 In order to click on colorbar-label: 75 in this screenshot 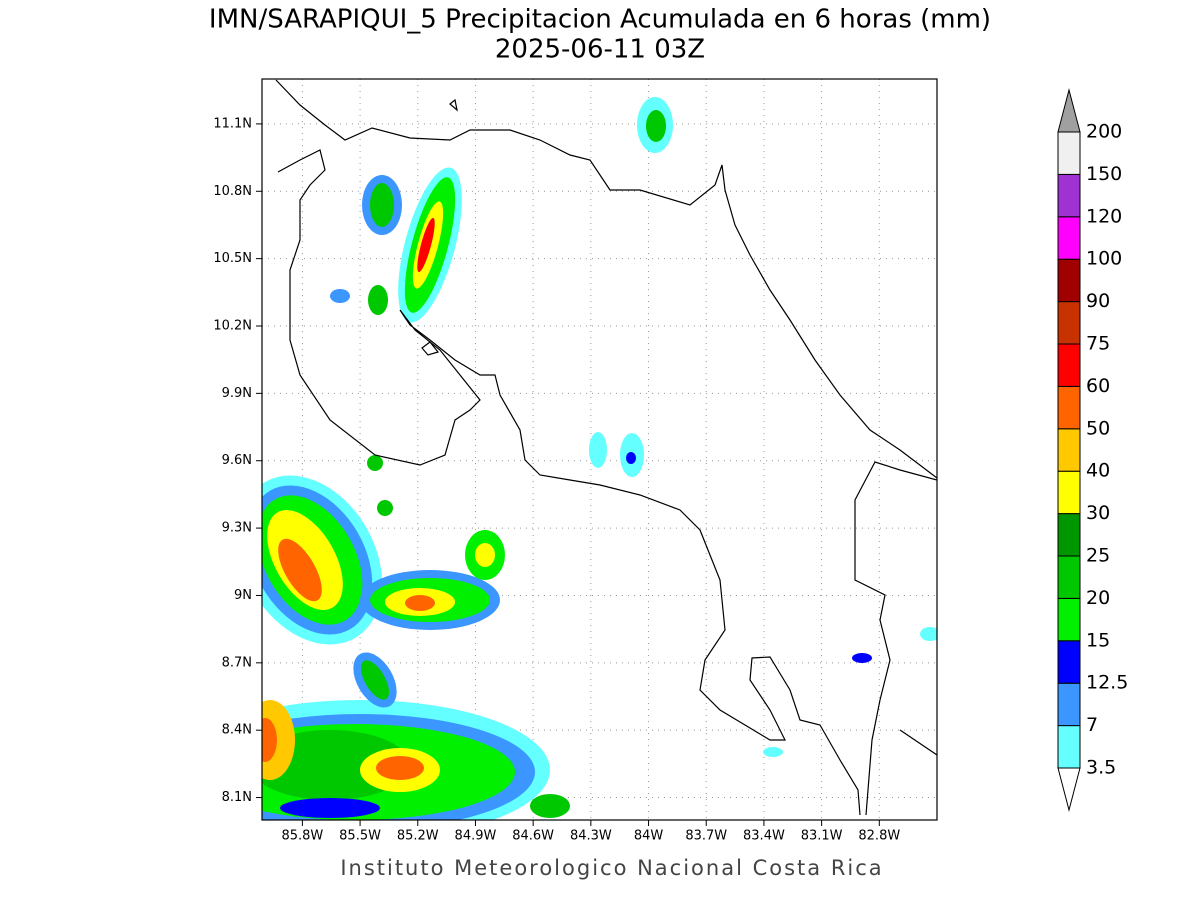, I will do `click(1098, 344)`.